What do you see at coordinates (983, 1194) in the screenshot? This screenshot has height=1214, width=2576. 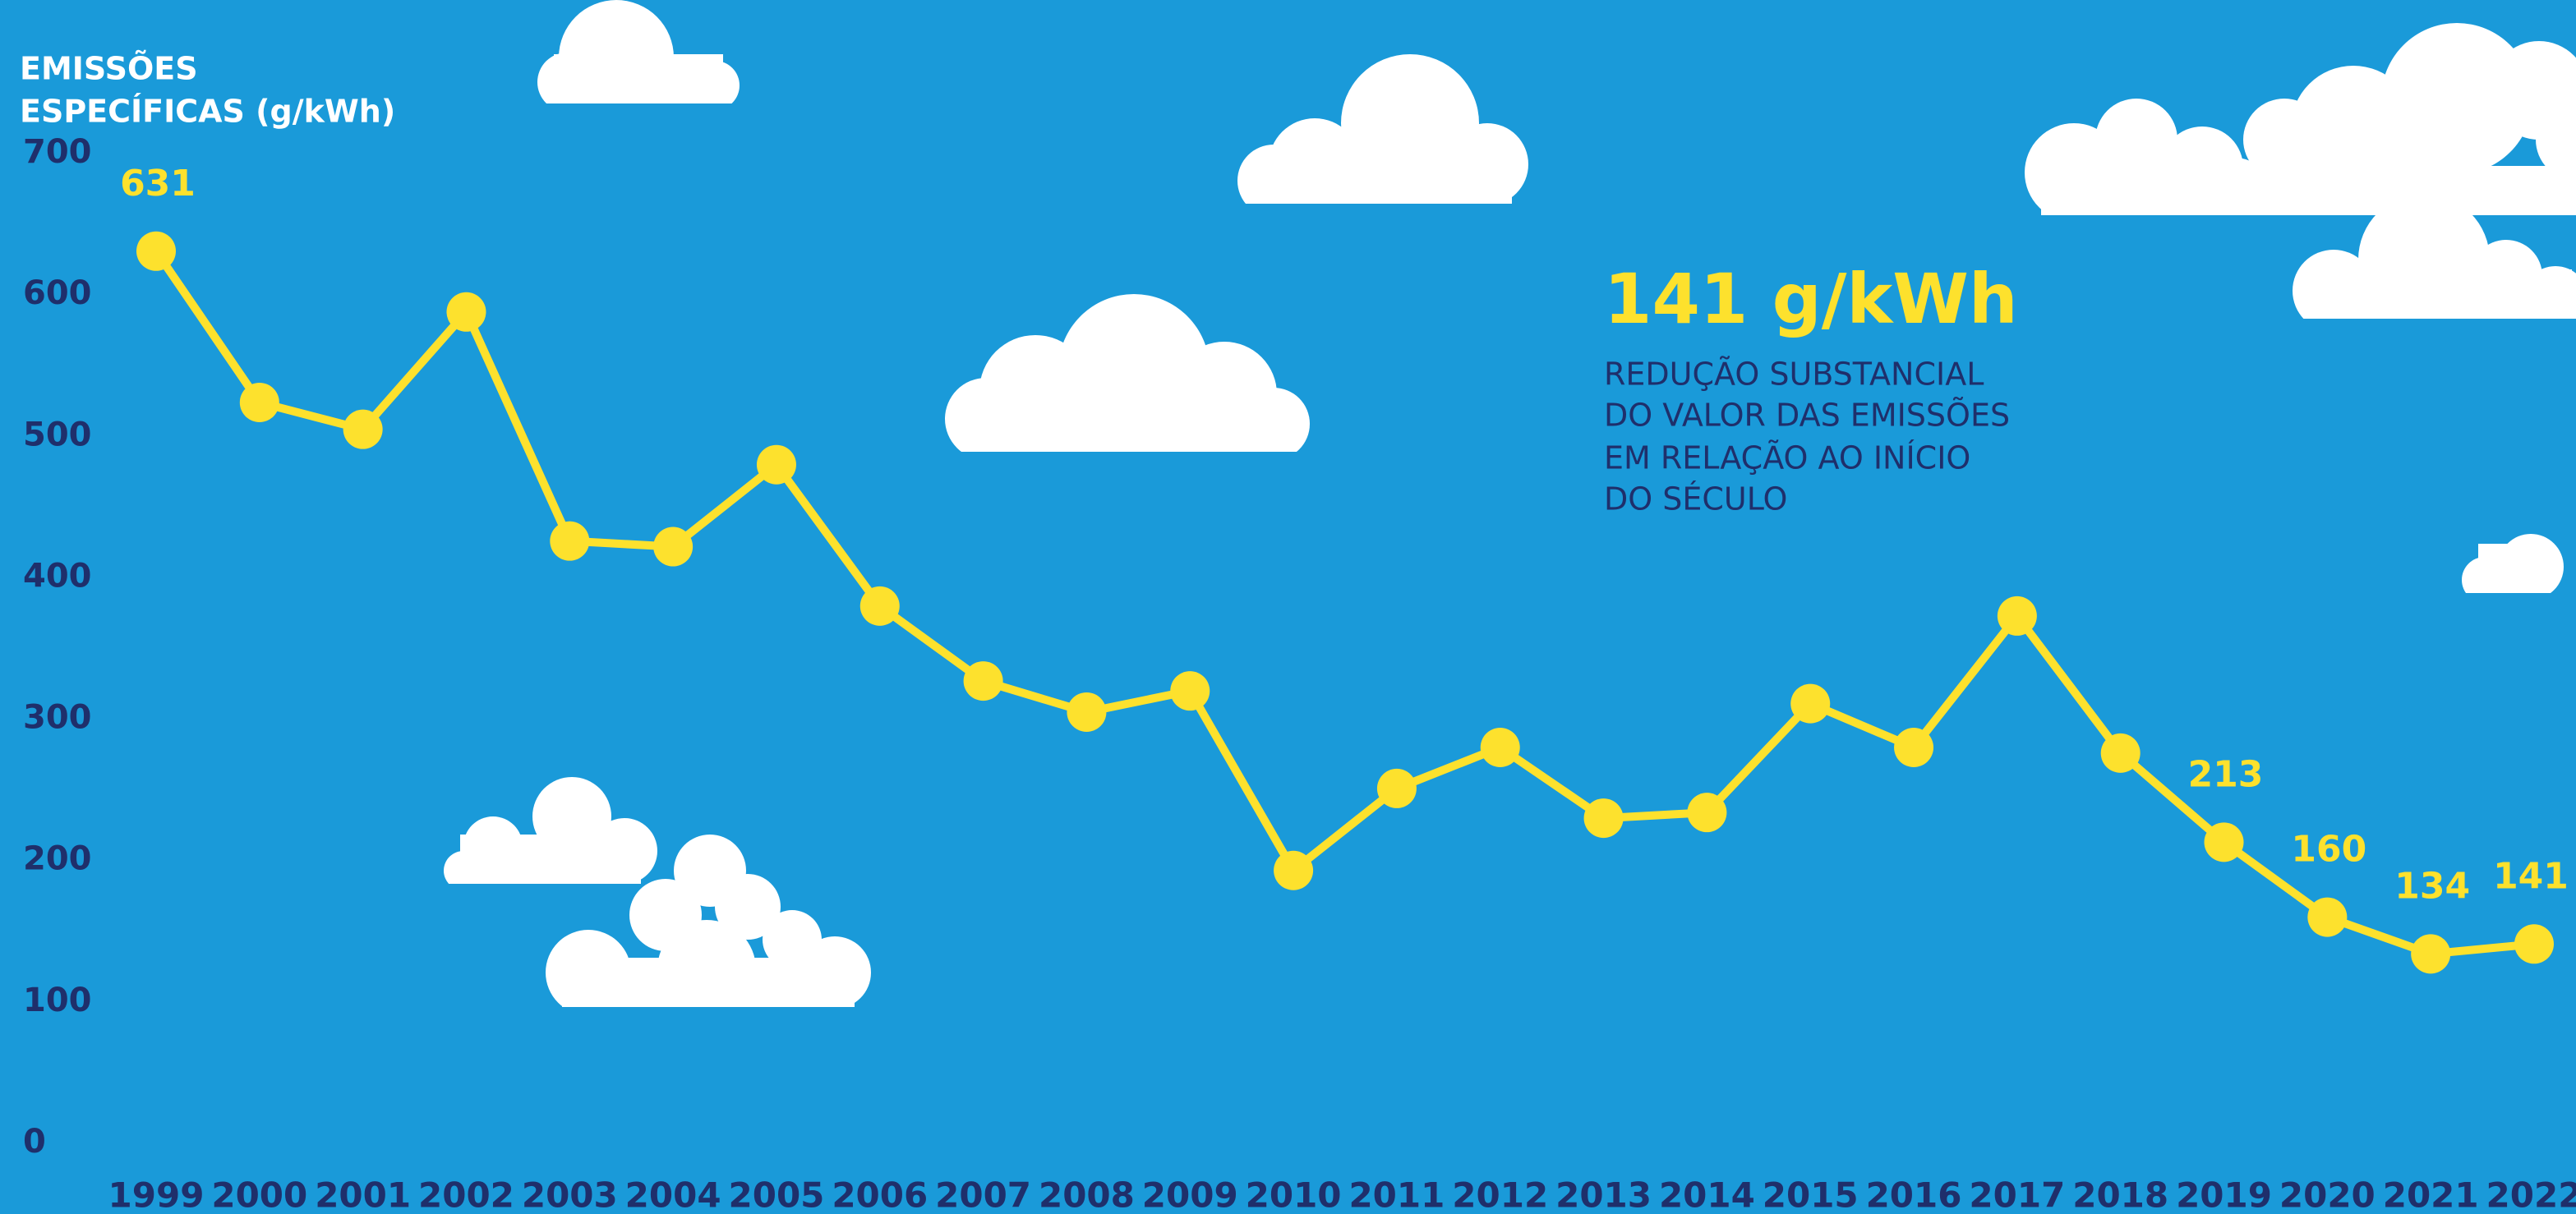 I see `x-tick-label: 2007` at bounding box center [983, 1194].